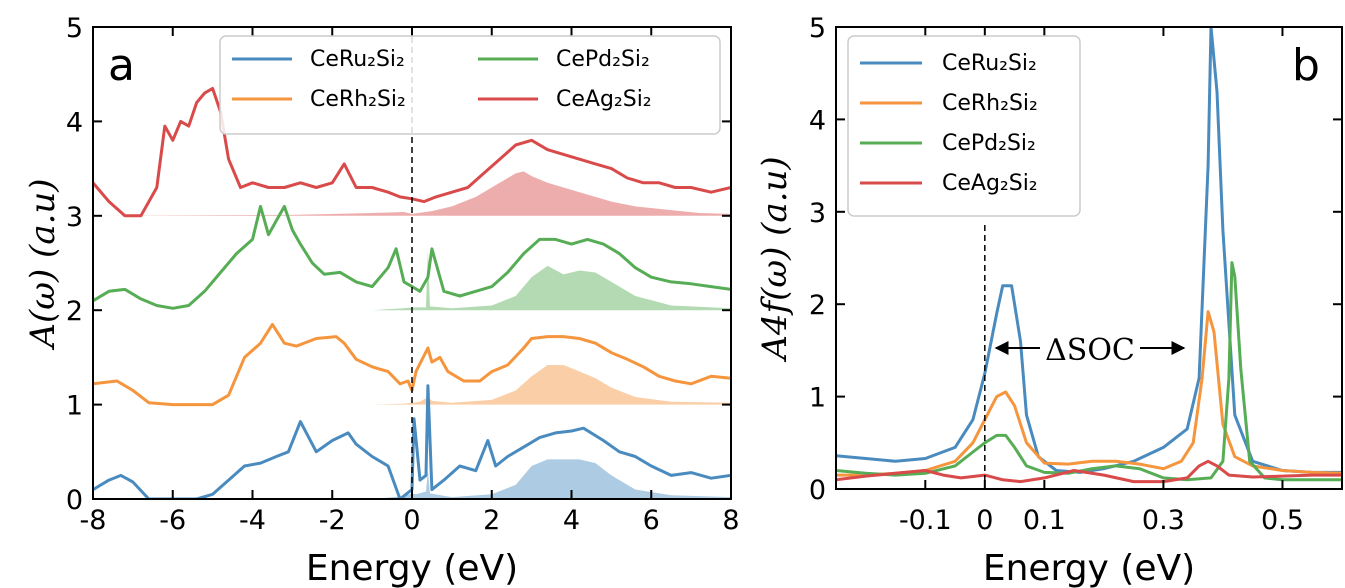 This screenshot has width=1345, height=588. I want to click on x-tick-label: -0.1, so click(925, 520).